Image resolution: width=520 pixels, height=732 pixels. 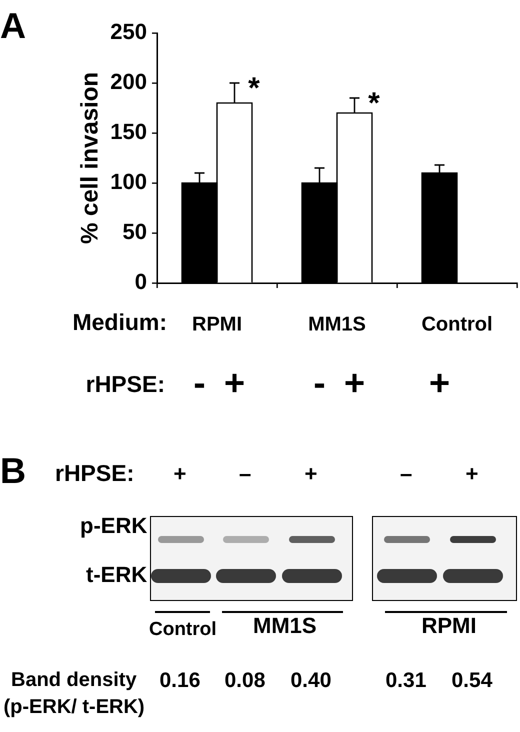 I want to click on data-label: 0.40, so click(x=311, y=680).